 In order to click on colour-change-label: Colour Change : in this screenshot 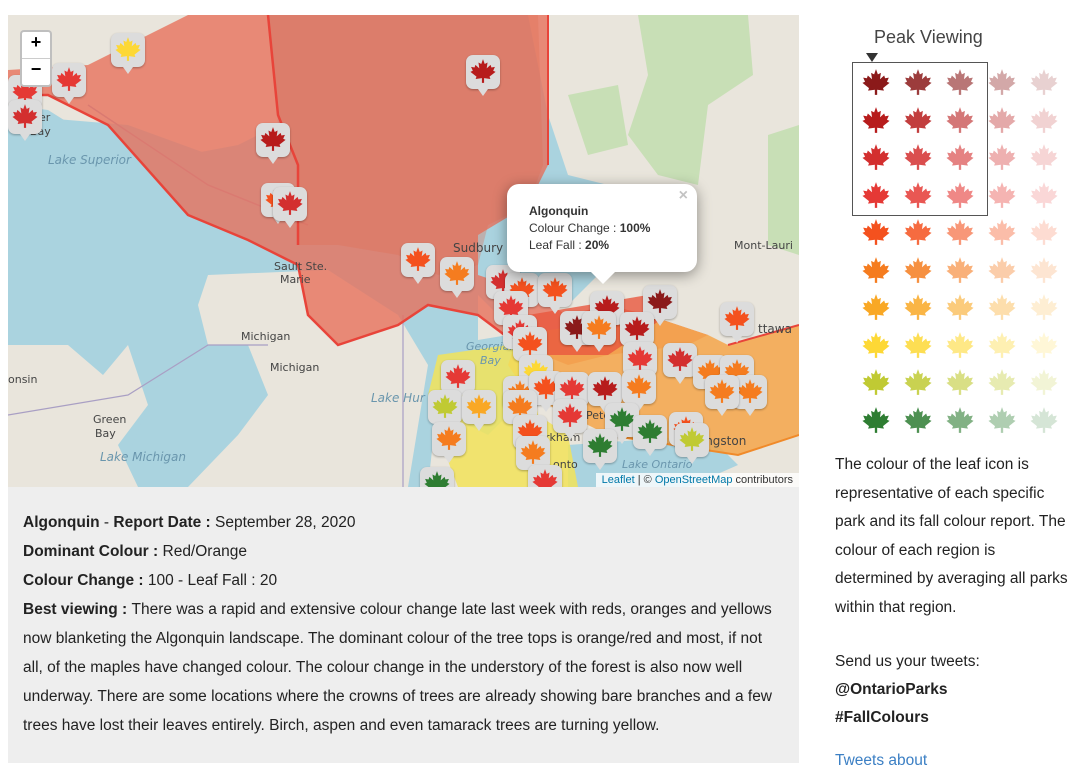, I will do `click(85, 580)`.